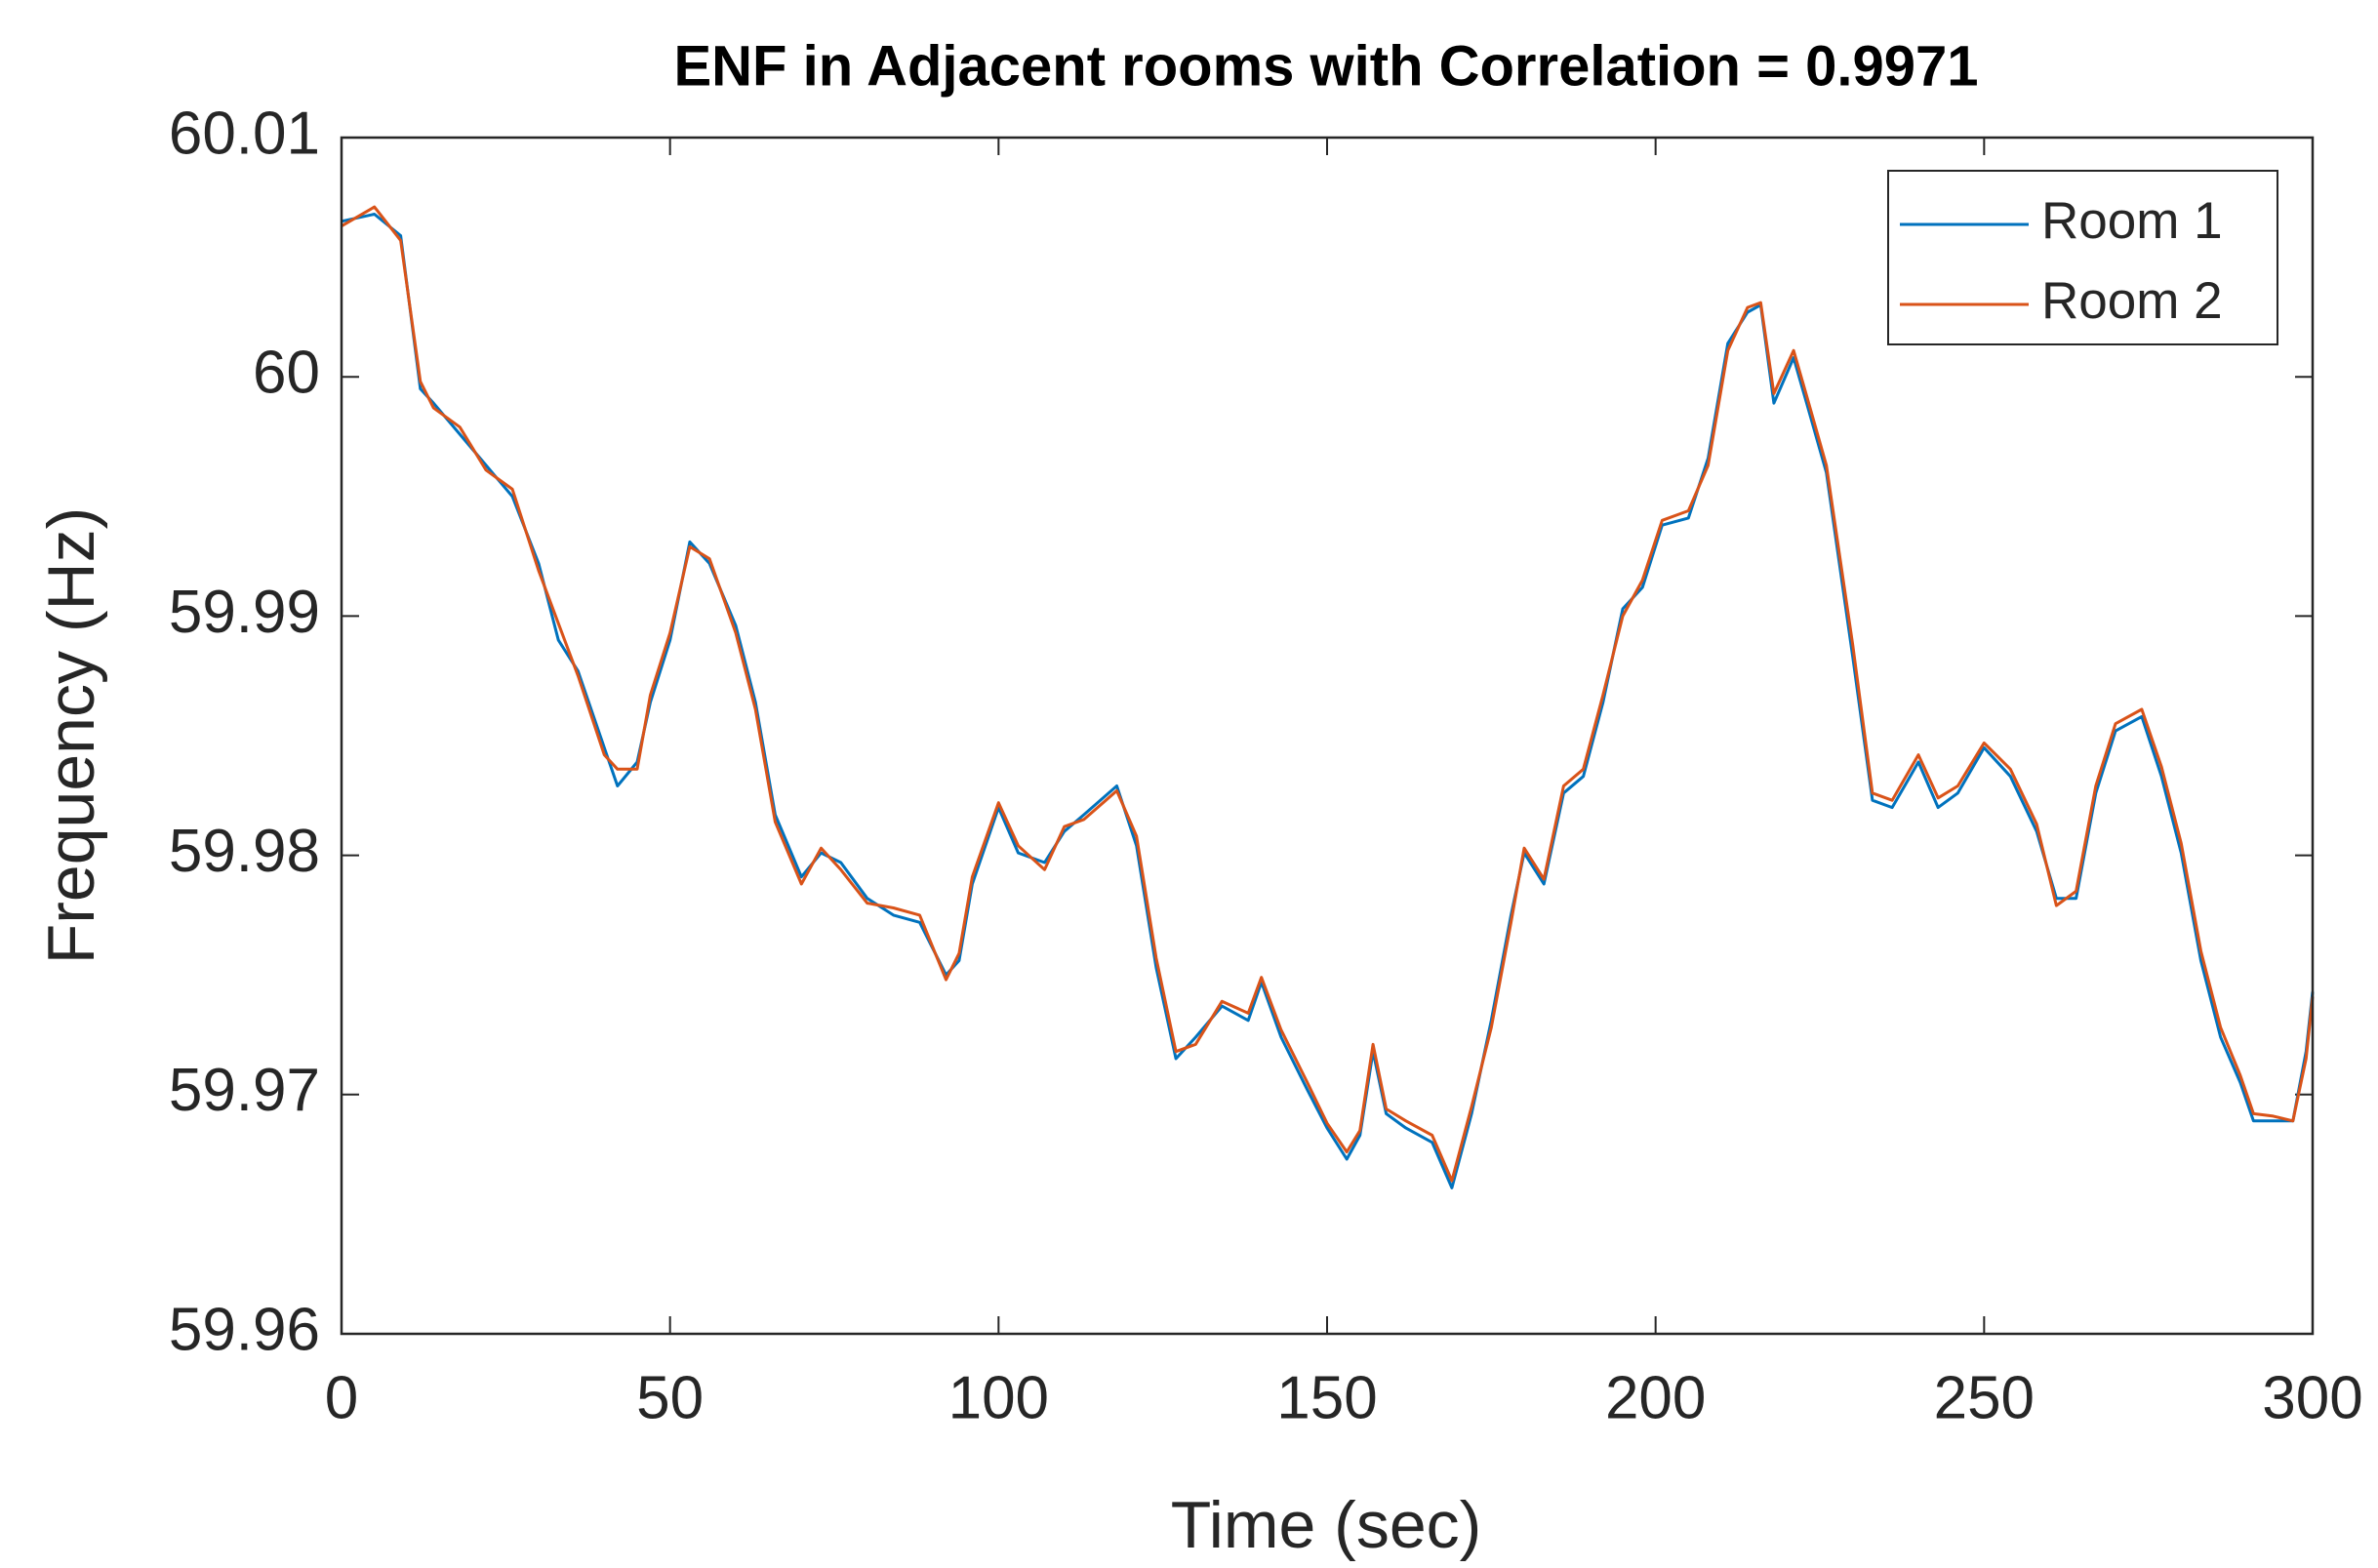 The width and height of the screenshot is (2378, 1568). I want to click on x-tick-label: 300, so click(2312, 1397).